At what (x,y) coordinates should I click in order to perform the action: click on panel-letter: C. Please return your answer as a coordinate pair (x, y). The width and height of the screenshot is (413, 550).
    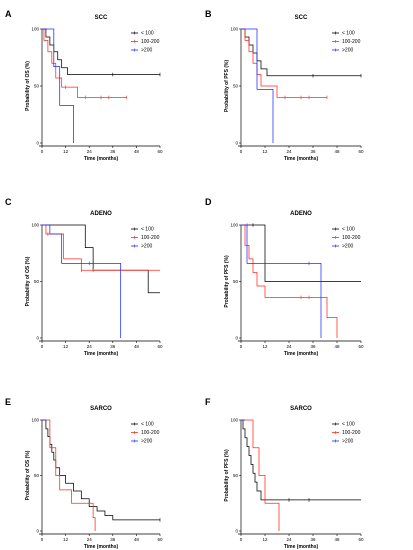
    Looking at the image, I should click on (8, 202).